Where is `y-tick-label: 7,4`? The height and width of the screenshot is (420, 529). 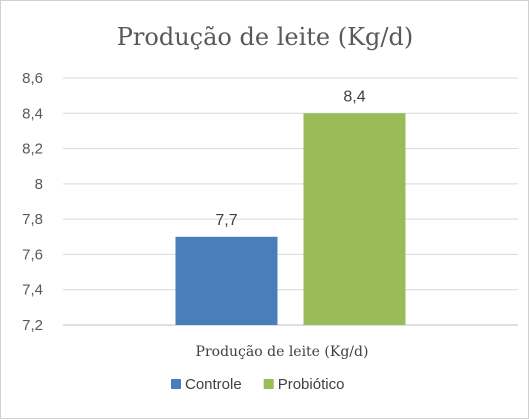
y-tick-label: 7,4 is located at coordinates (32, 290).